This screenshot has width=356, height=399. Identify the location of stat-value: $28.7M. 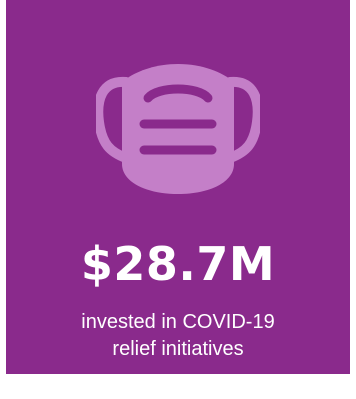
(178, 264).